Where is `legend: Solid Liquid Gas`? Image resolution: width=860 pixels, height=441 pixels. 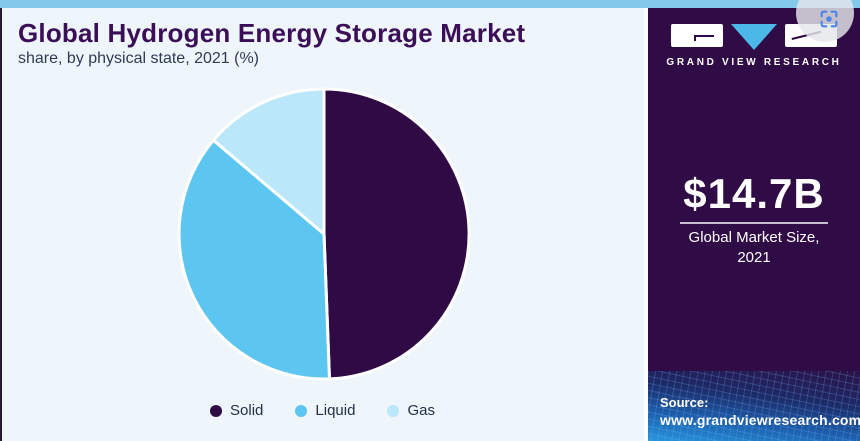 legend: Solid Liquid Gas is located at coordinates (322, 410).